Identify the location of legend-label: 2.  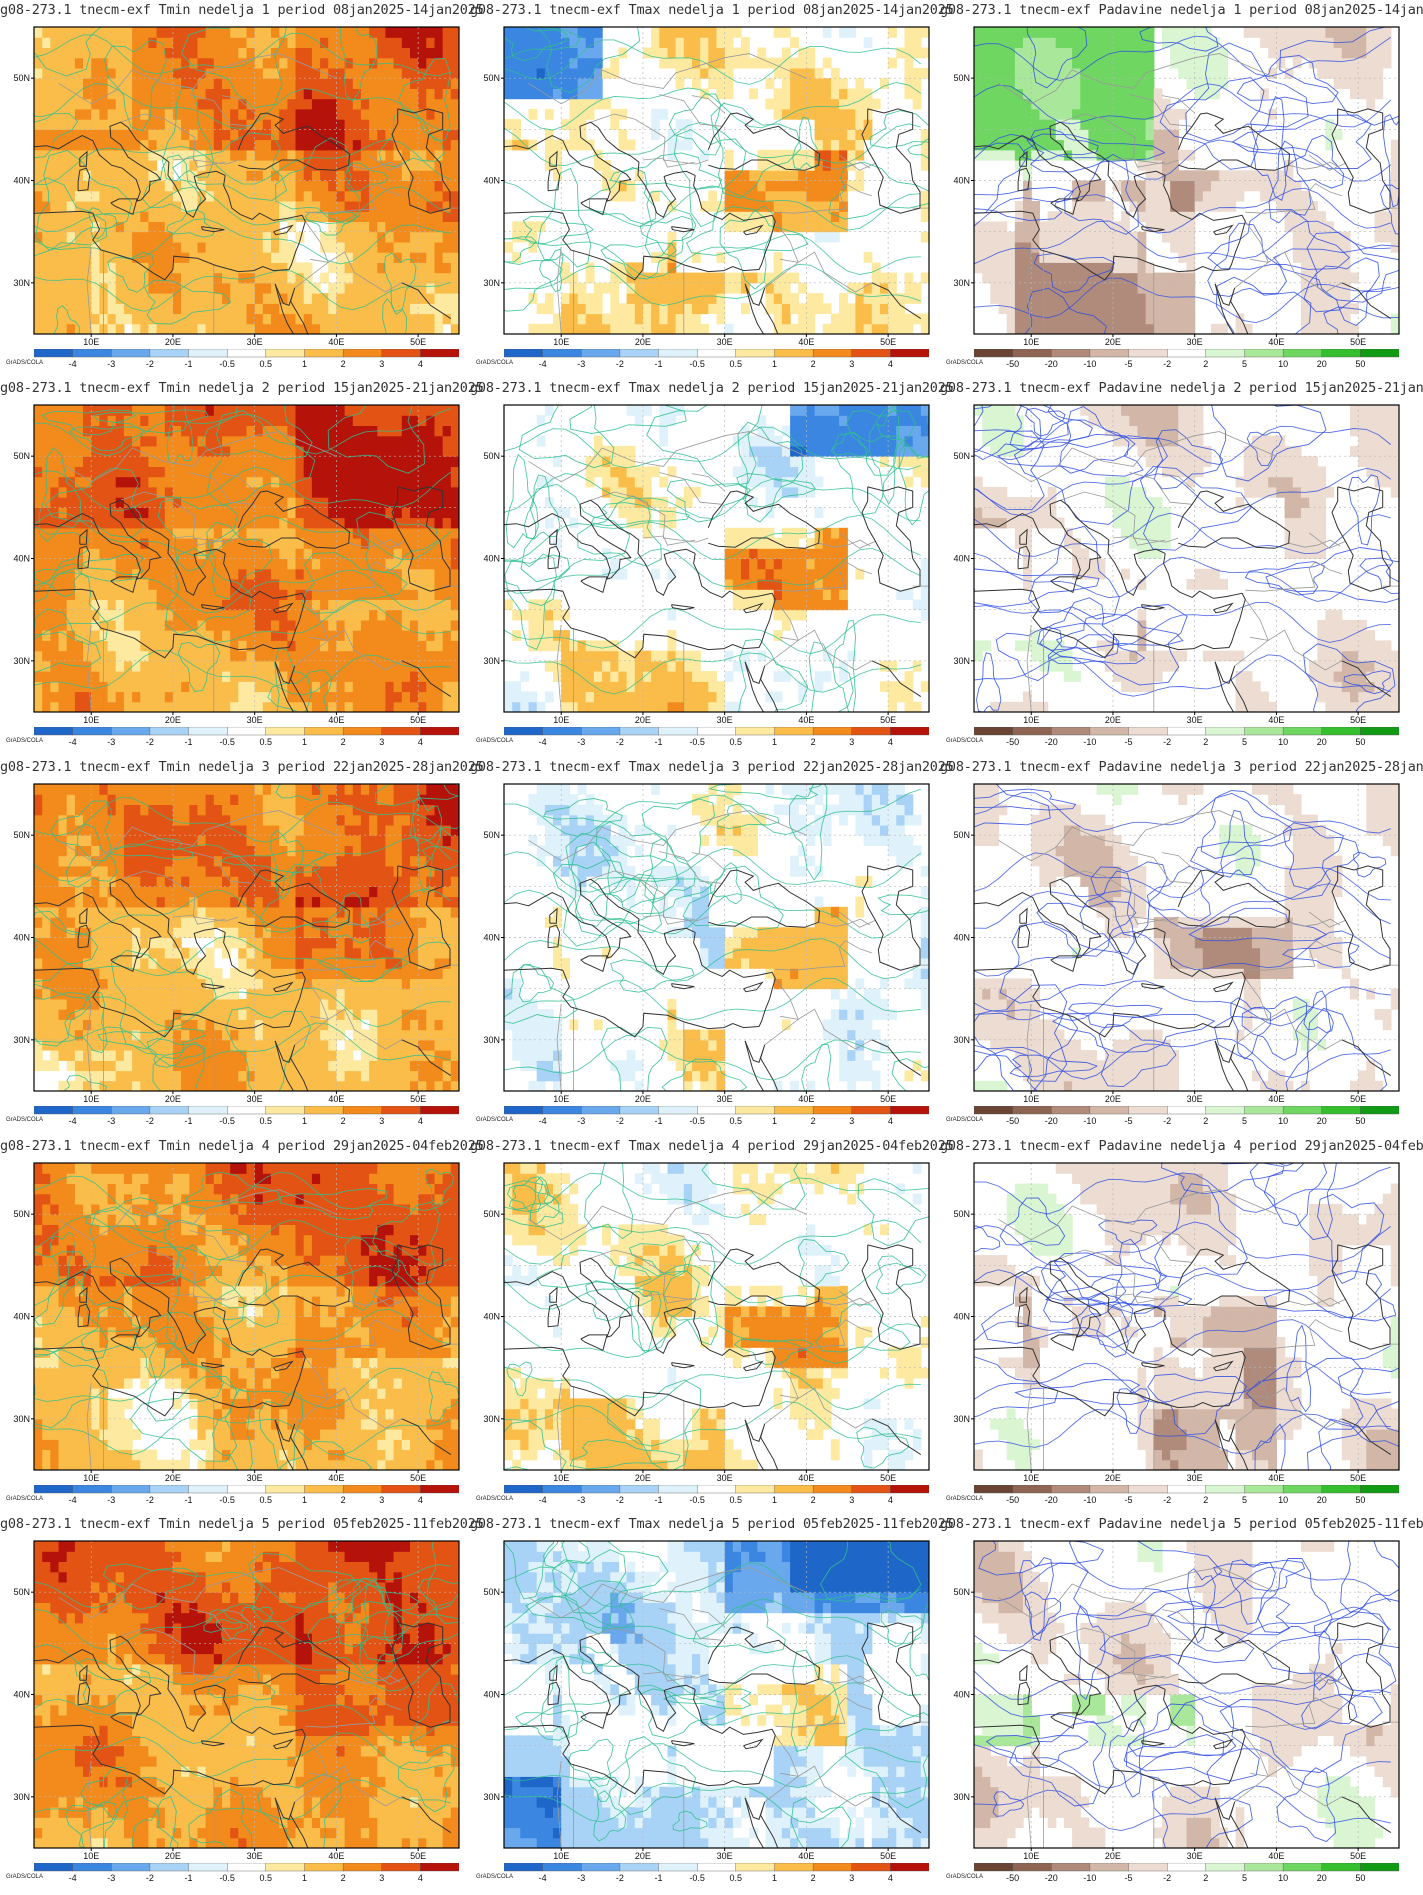
(813, 1878).